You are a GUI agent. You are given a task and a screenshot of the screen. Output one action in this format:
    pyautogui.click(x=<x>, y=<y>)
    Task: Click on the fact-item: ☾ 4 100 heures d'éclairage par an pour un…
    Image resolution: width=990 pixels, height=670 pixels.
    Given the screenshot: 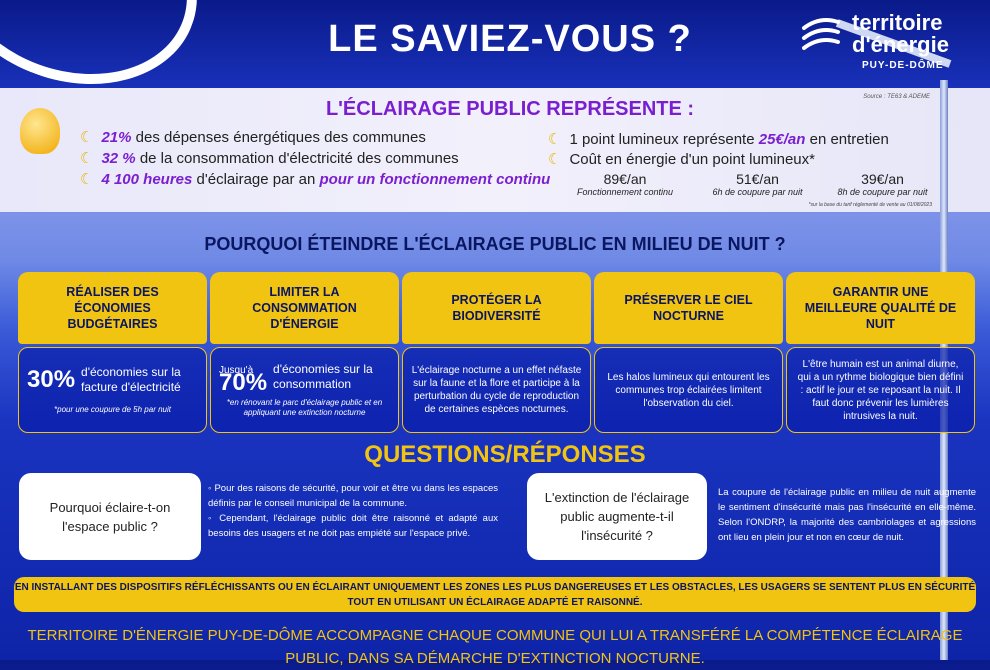 What is the action you would take?
    pyautogui.click(x=315, y=179)
    